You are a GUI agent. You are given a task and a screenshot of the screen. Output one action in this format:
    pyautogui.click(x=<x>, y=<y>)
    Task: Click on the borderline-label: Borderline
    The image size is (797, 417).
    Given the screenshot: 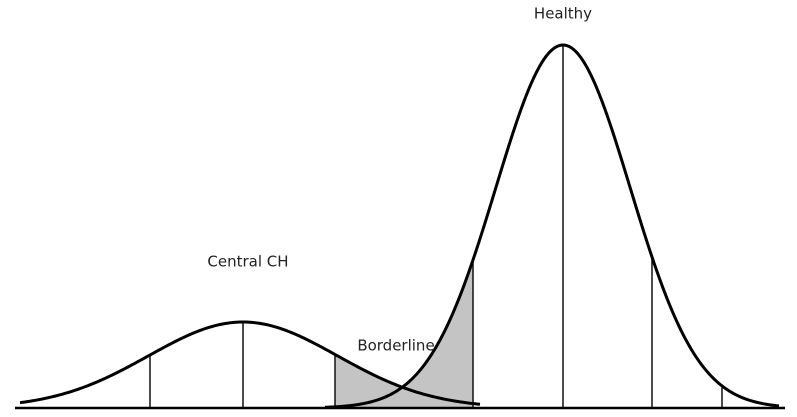 What is the action you would take?
    pyautogui.click(x=395, y=346)
    